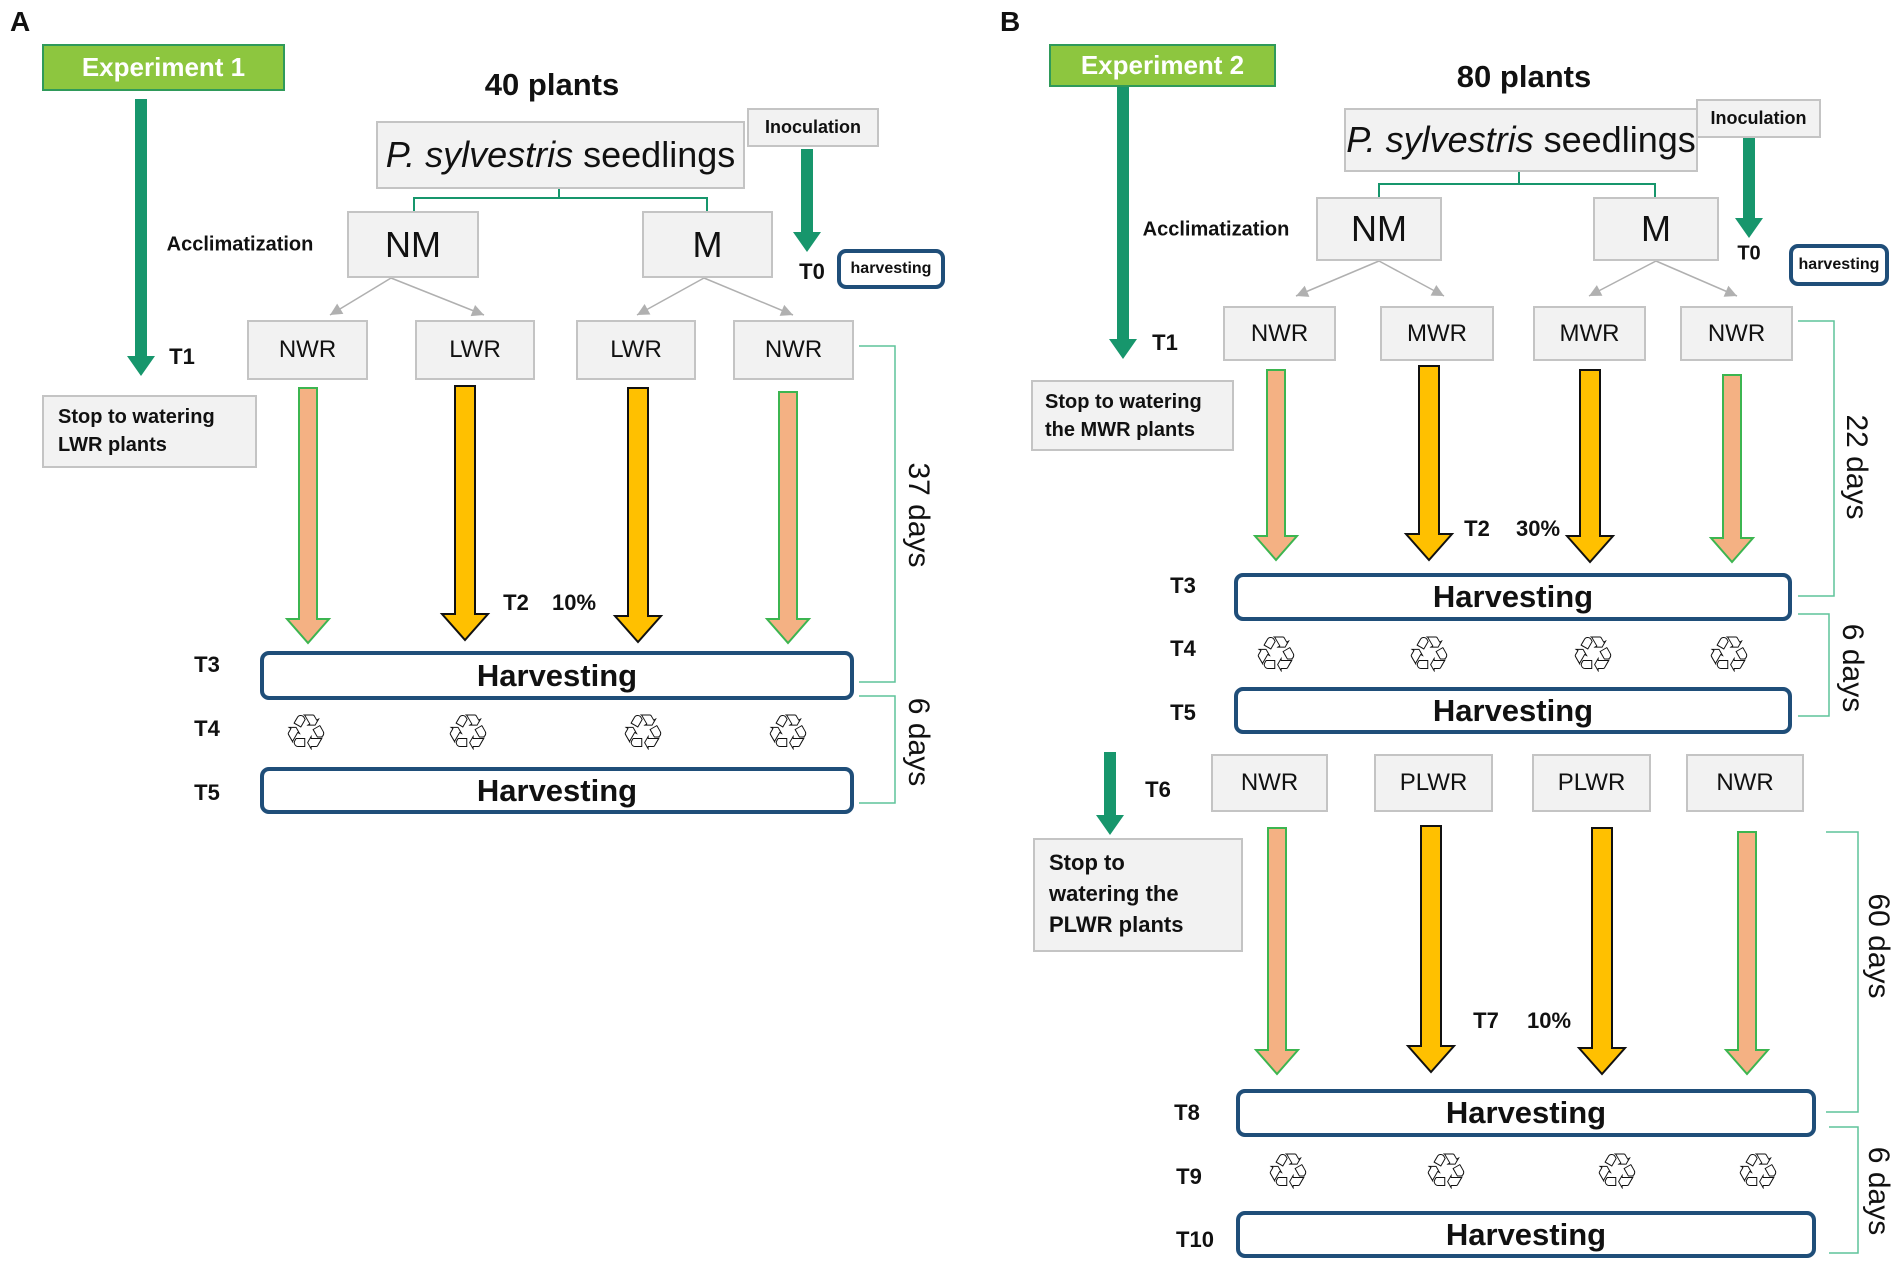 Image resolution: width=1902 pixels, height=1268 pixels. What do you see at coordinates (1189, 1176) in the screenshot?
I see `time-point-t9-b: T9` at bounding box center [1189, 1176].